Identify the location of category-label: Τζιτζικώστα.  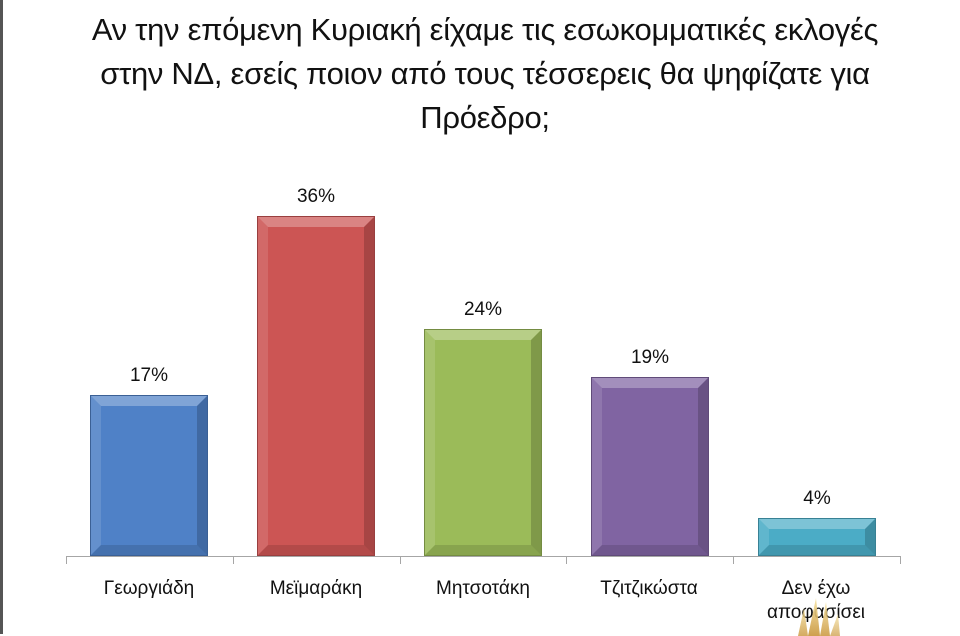
(649, 588).